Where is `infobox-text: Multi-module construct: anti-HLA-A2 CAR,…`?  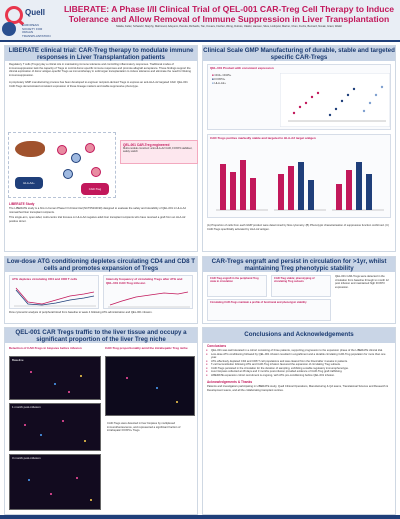 infobox-text: Multi-module construct: anti-HLA-A2 CAR,… is located at coordinates (158, 150).